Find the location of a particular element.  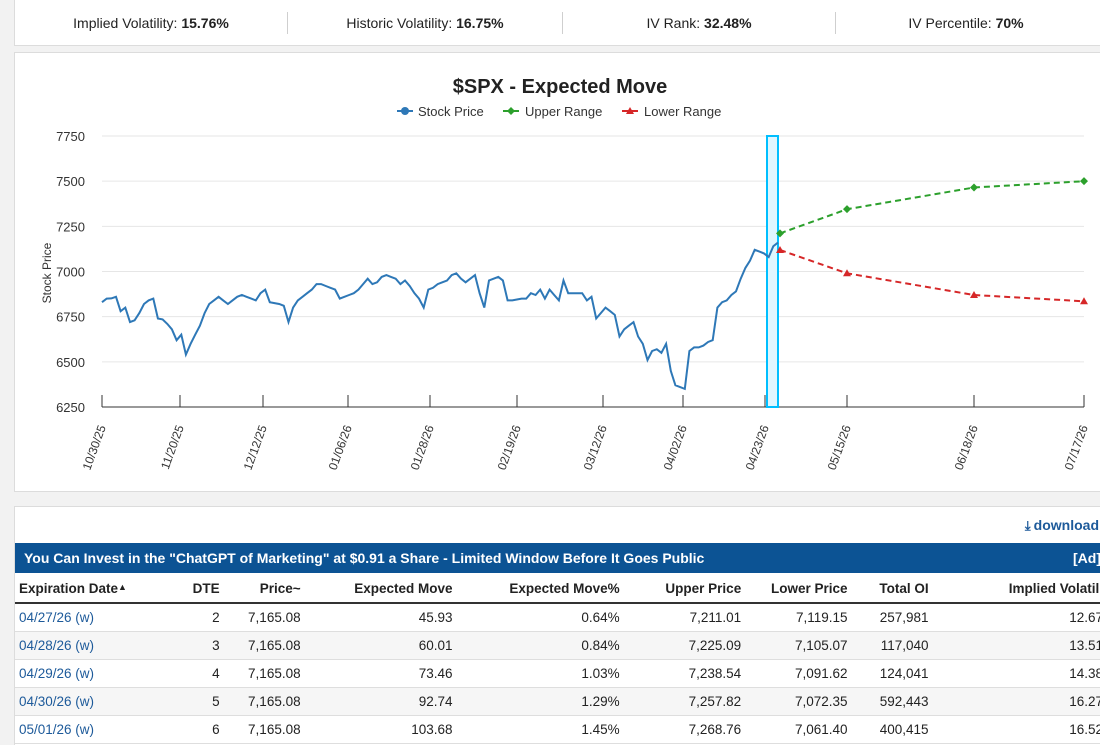

table-cell: 92.74 is located at coordinates (376, 701).